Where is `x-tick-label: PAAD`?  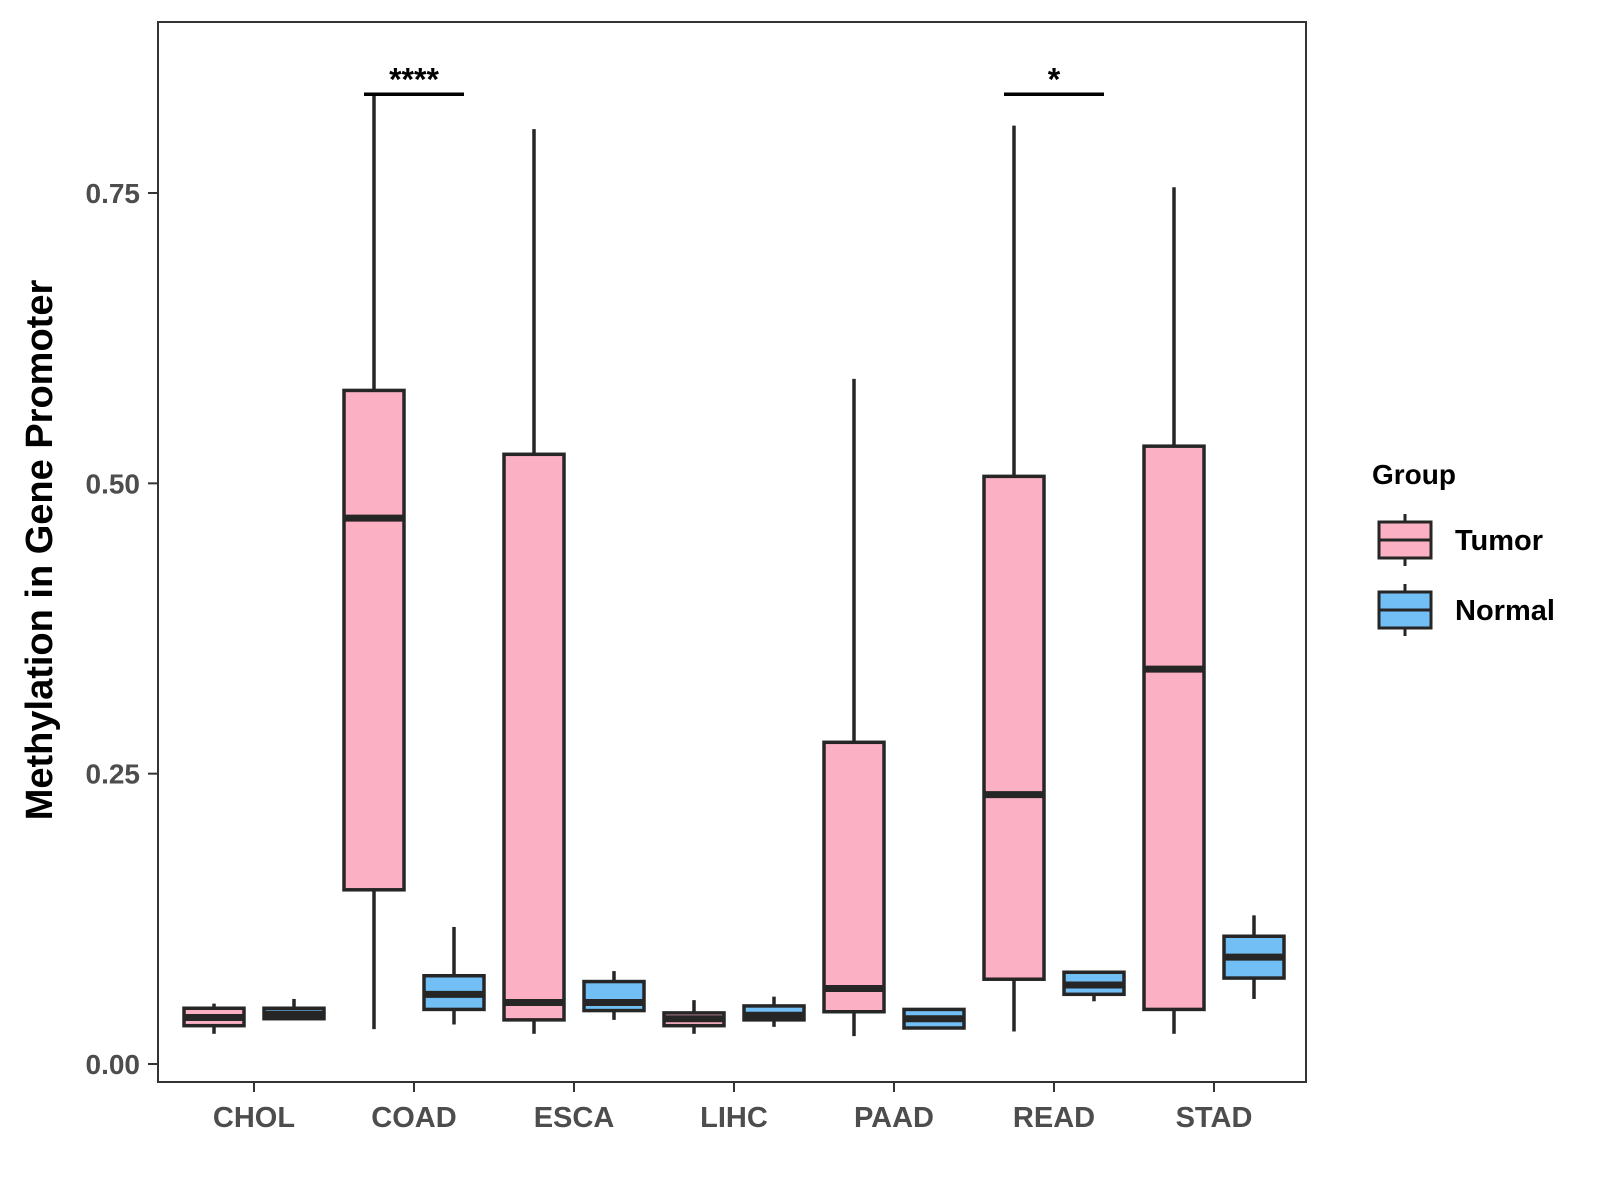 x-tick-label: PAAD is located at coordinates (894, 1118).